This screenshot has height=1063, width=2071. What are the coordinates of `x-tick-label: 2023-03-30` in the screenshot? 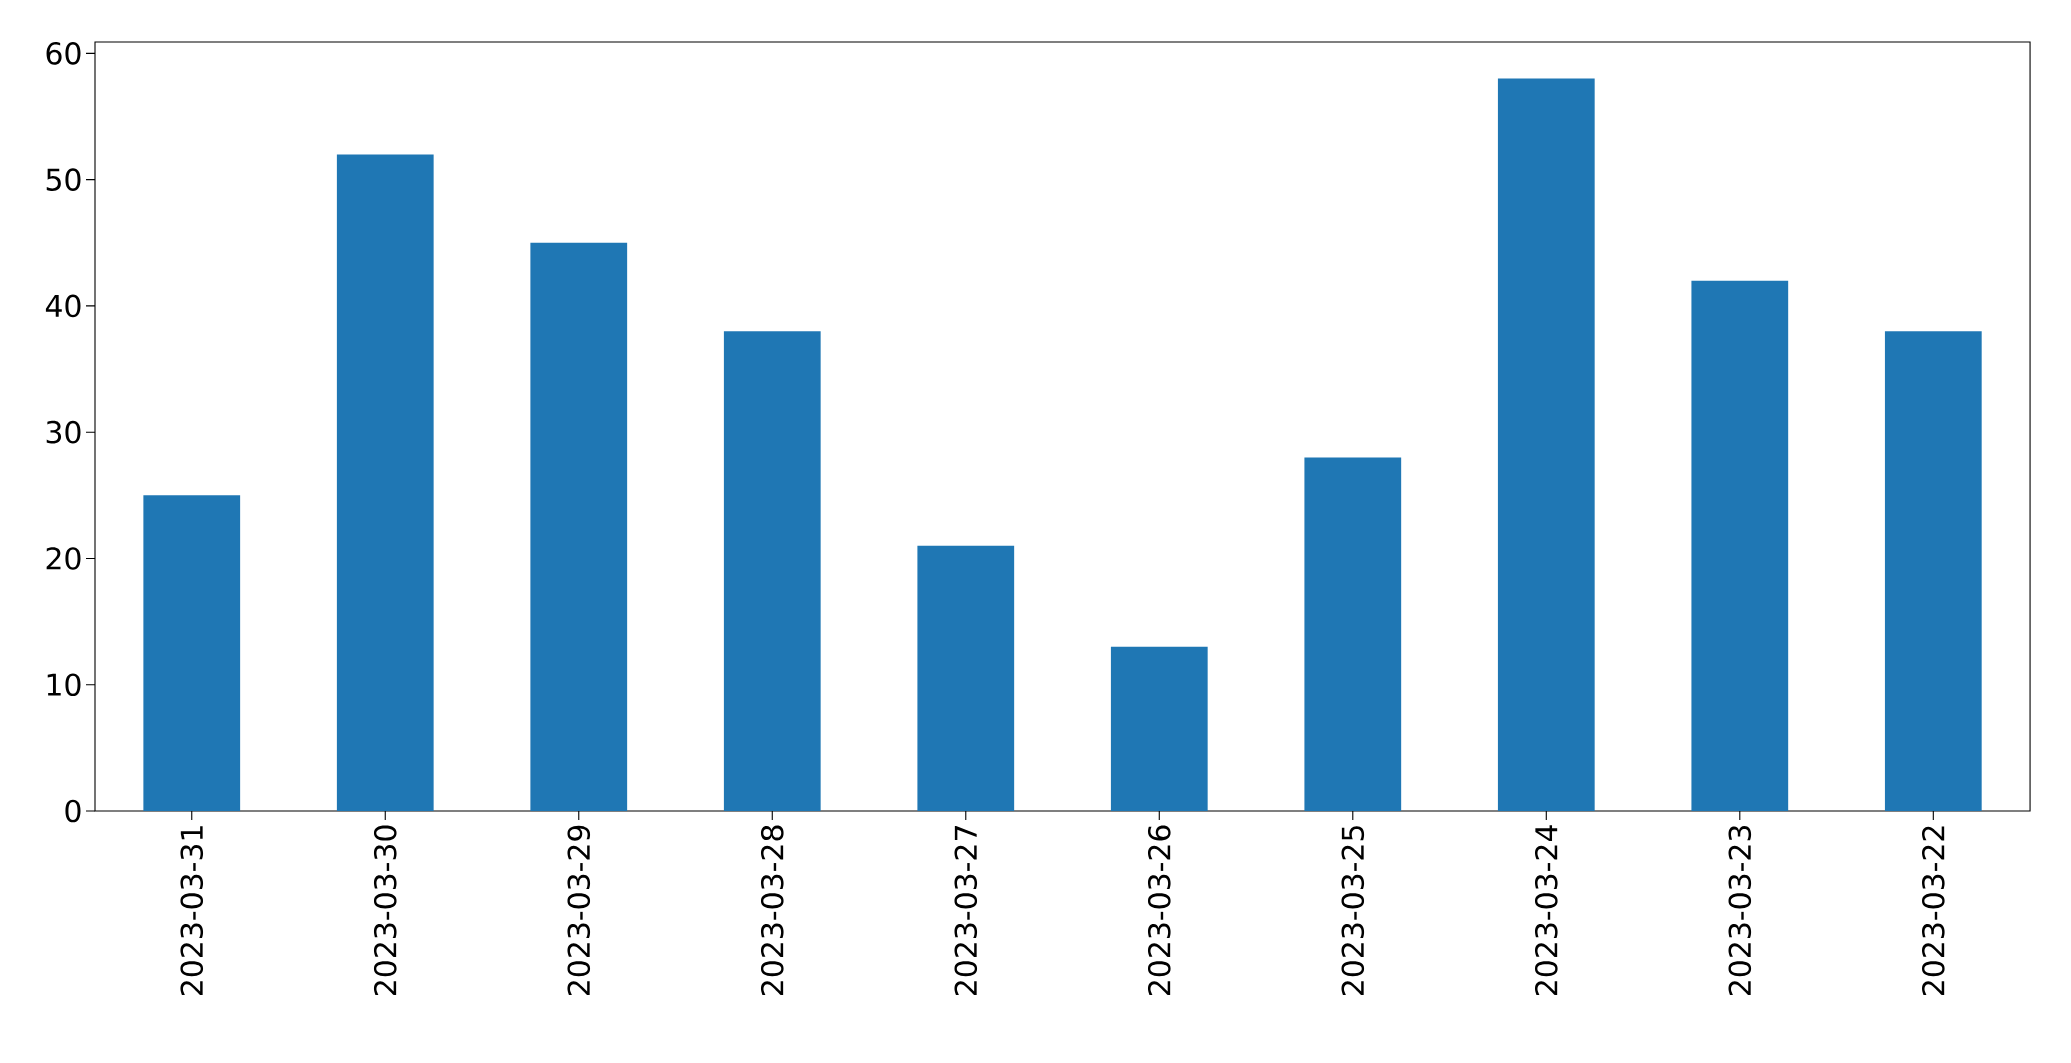 It's located at (385, 910).